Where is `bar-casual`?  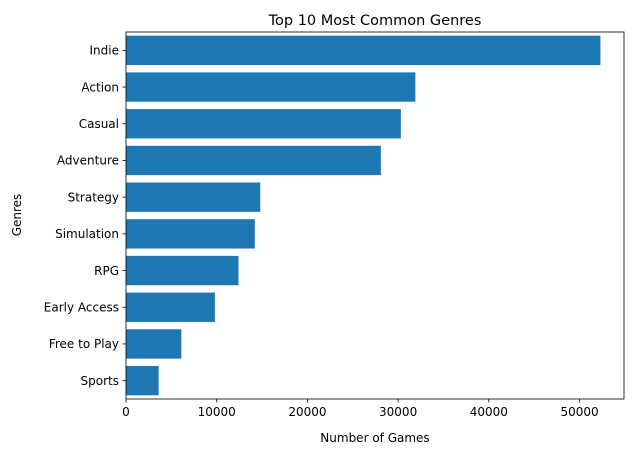 bar-casual is located at coordinates (263, 124).